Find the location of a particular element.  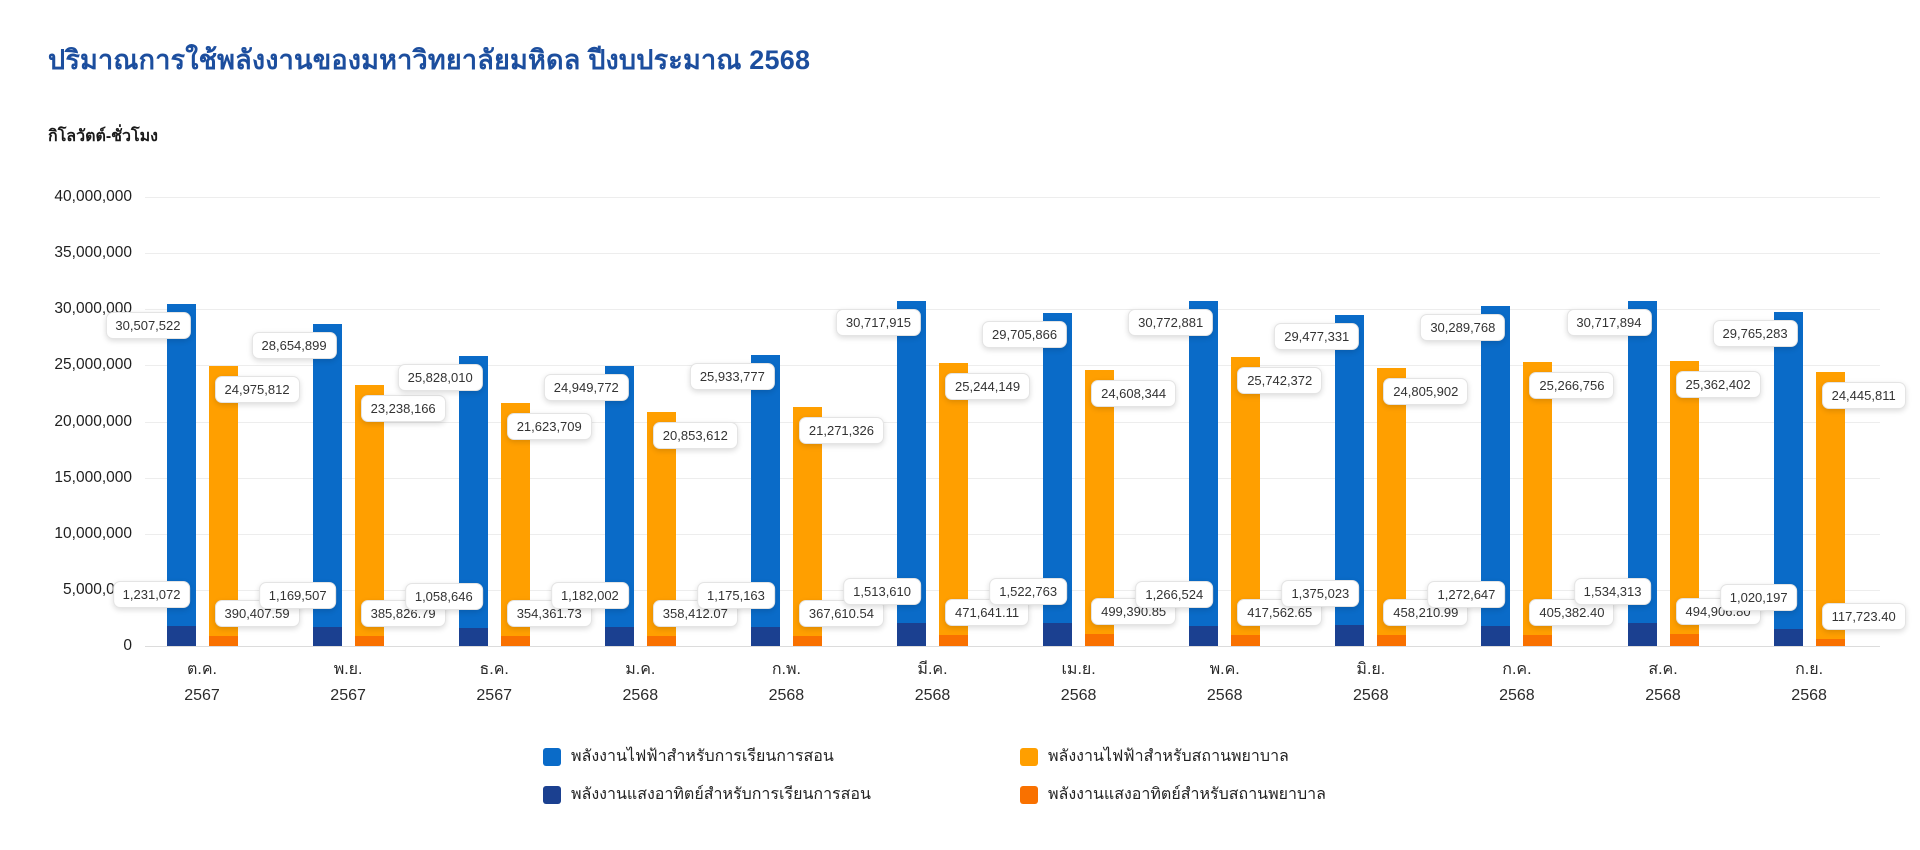

x-label-month-m6: เม.ย. is located at coordinates (1078, 669).